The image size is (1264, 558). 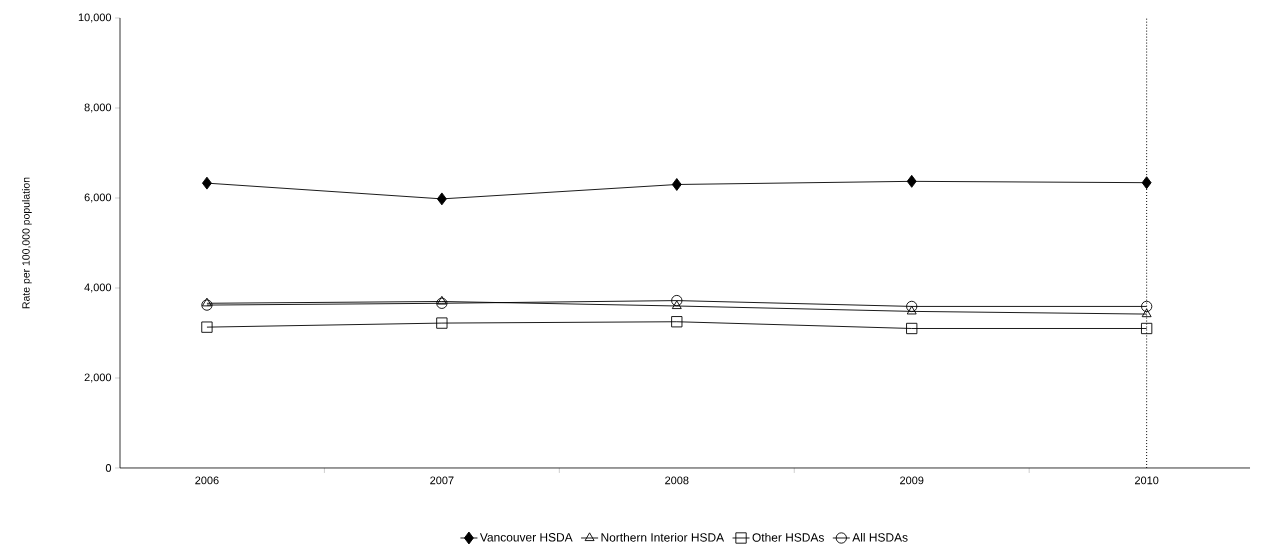 I want to click on legend-label: All HSDAs, so click(x=880, y=537).